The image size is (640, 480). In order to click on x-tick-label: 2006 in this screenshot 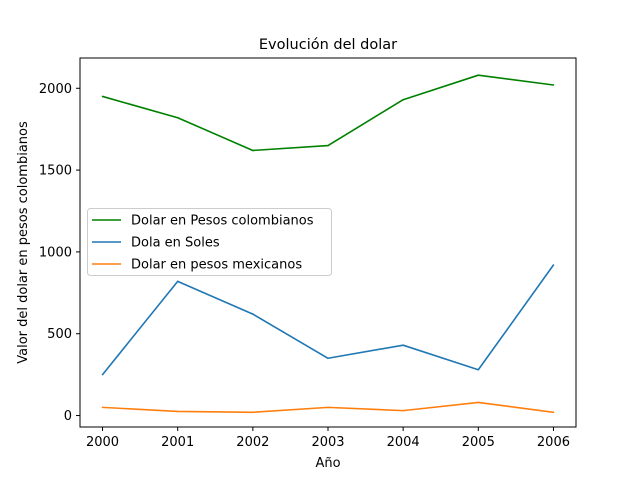, I will do `click(553, 442)`.